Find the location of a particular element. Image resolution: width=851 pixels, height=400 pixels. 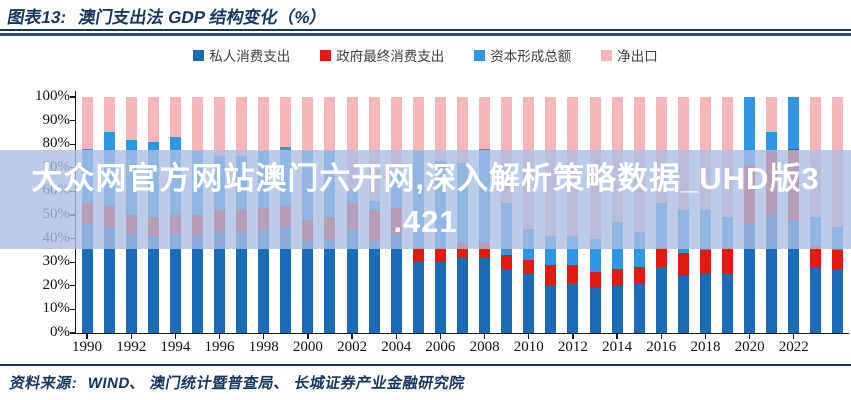

segment-government-consumption-2018 is located at coordinates (705, 262).